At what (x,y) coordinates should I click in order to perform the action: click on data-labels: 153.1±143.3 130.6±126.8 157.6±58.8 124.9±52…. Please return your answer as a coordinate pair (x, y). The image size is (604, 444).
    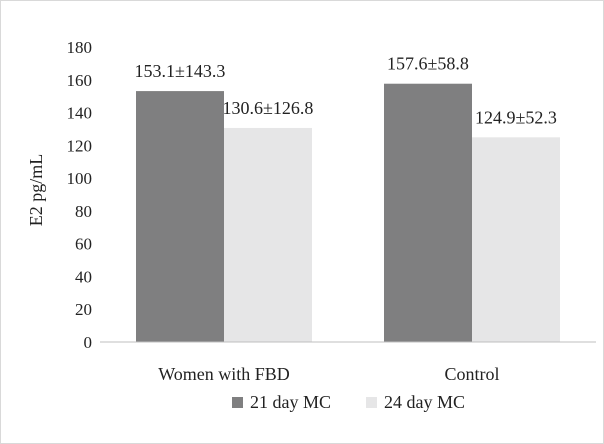
    Looking at the image, I should click on (346, 91).